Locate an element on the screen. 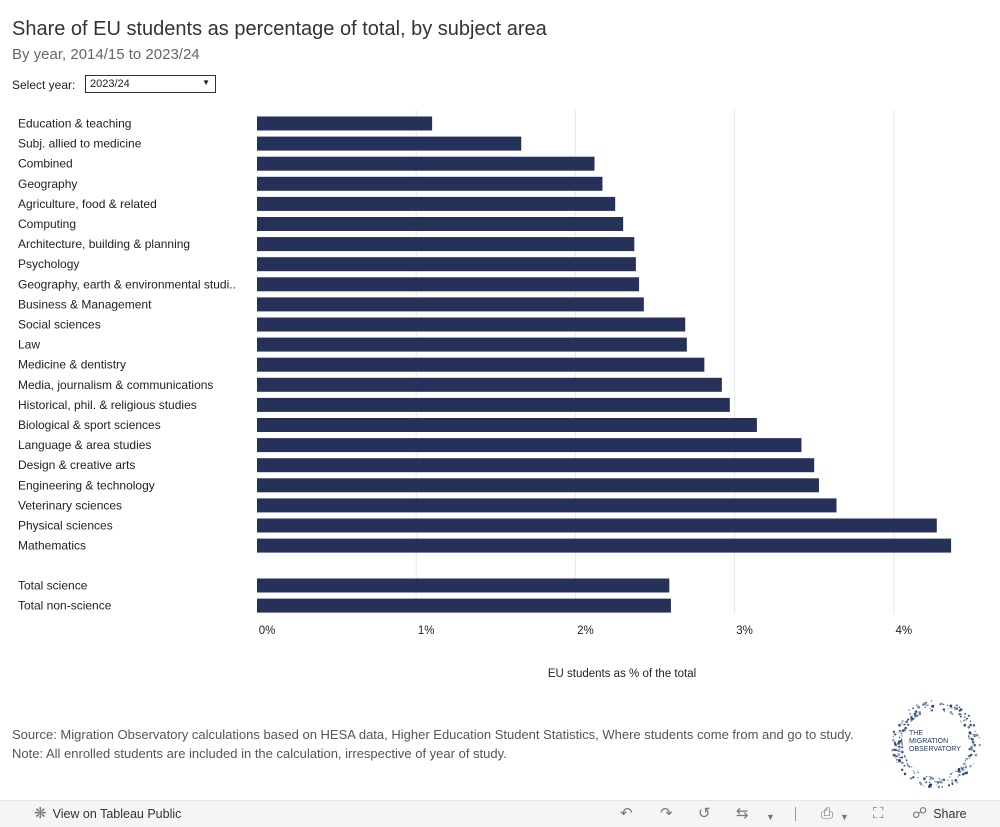  refresh-dropdown-icon: ▼ is located at coordinates (770, 817).